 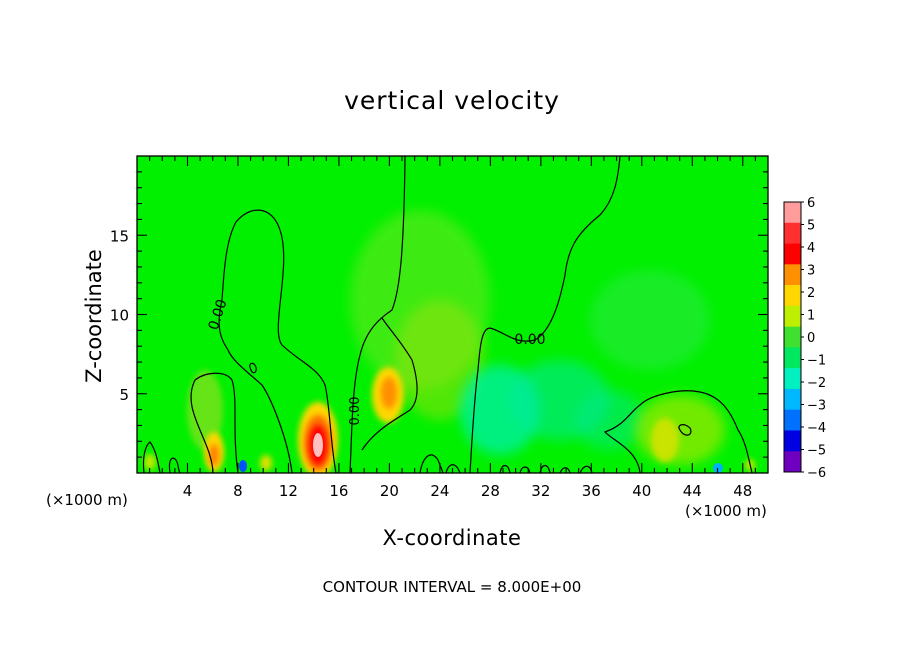 I want to click on colorbar: 6 5 4 3 2 1 0 −1 −2 −3 −4 −5 −6, so click(x=804, y=338).